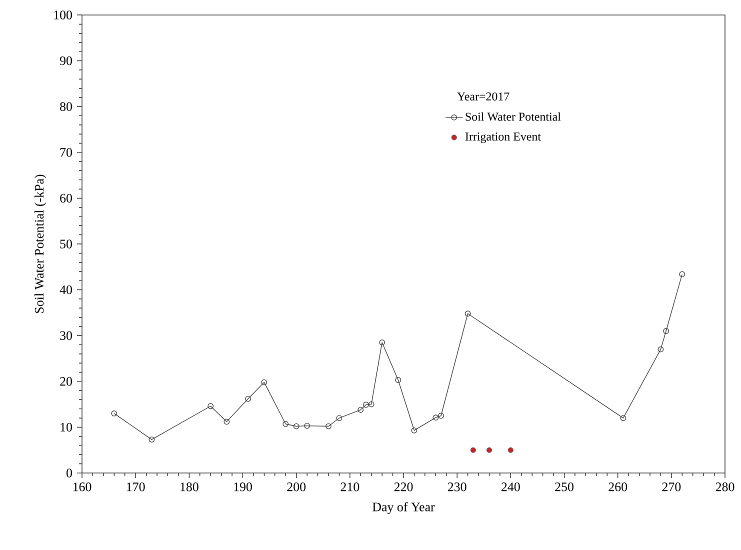 The width and height of the screenshot is (741, 550). Describe the element at coordinates (350, 487) in the screenshot. I see `x-tick-label: 210` at that location.